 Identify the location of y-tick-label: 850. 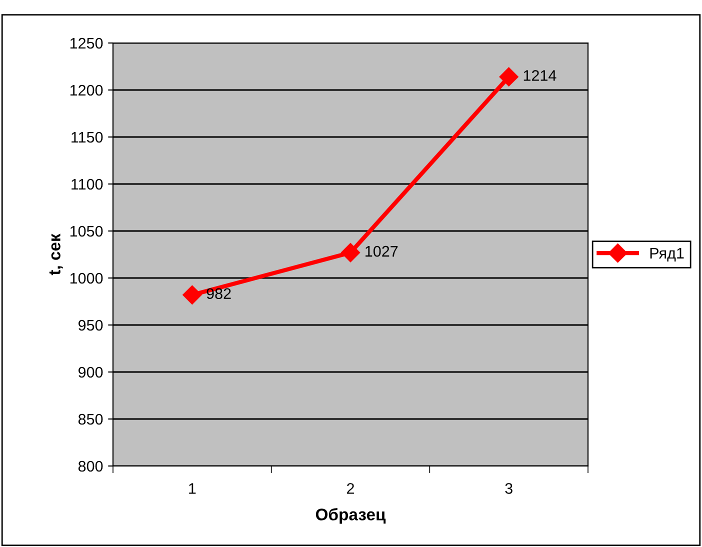
(90, 419).